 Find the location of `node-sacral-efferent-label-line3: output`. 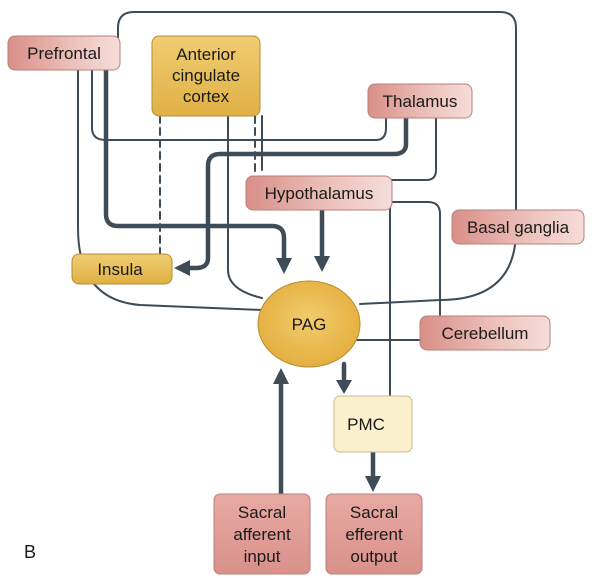

node-sacral-efferent-label-line3: output is located at coordinates (374, 556).